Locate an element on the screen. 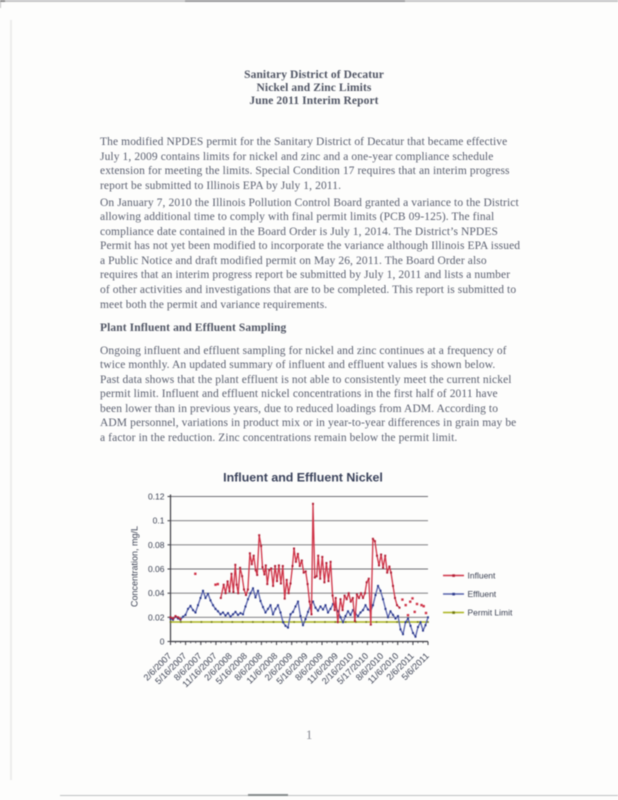 This screenshot has width=618, height=800. svg-text: 0.12 is located at coordinates (156, 497).